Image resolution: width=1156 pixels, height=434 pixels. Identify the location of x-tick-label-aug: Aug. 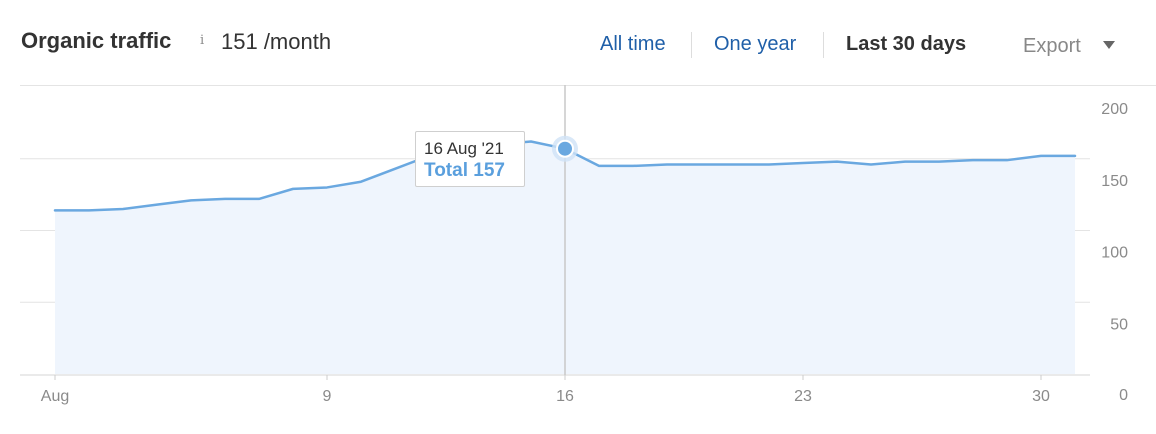
(55, 396).